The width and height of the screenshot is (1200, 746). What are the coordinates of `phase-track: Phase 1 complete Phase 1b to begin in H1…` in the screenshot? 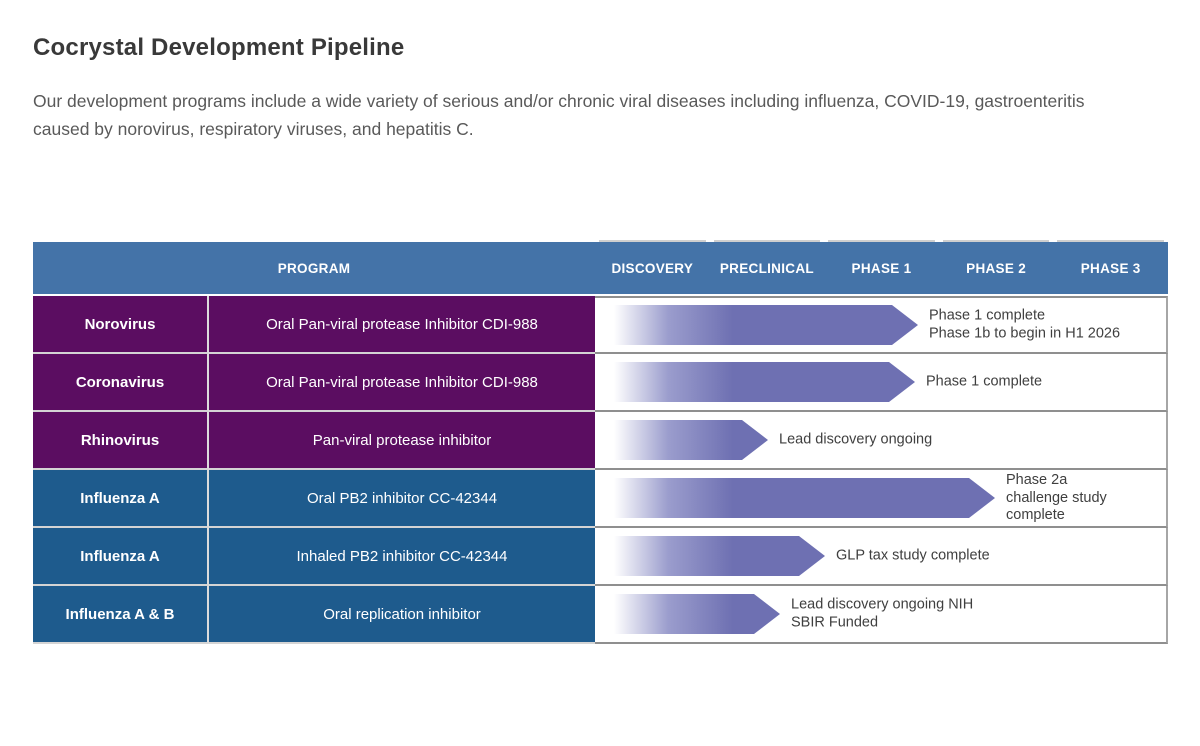 It's located at (881, 325).